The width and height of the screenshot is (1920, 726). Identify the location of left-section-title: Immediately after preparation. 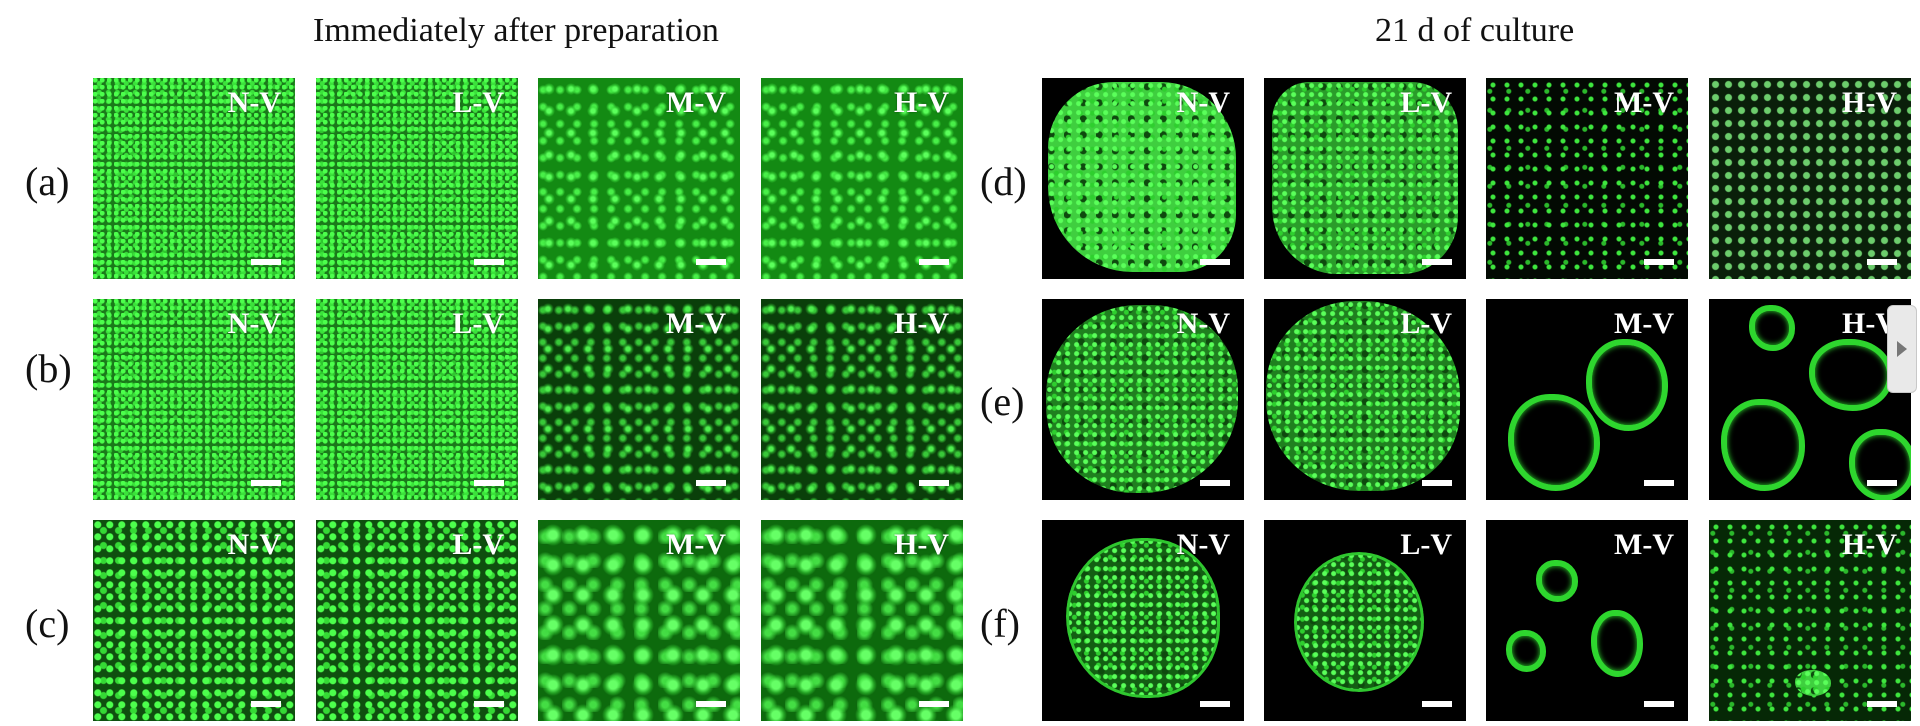
(516, 30).